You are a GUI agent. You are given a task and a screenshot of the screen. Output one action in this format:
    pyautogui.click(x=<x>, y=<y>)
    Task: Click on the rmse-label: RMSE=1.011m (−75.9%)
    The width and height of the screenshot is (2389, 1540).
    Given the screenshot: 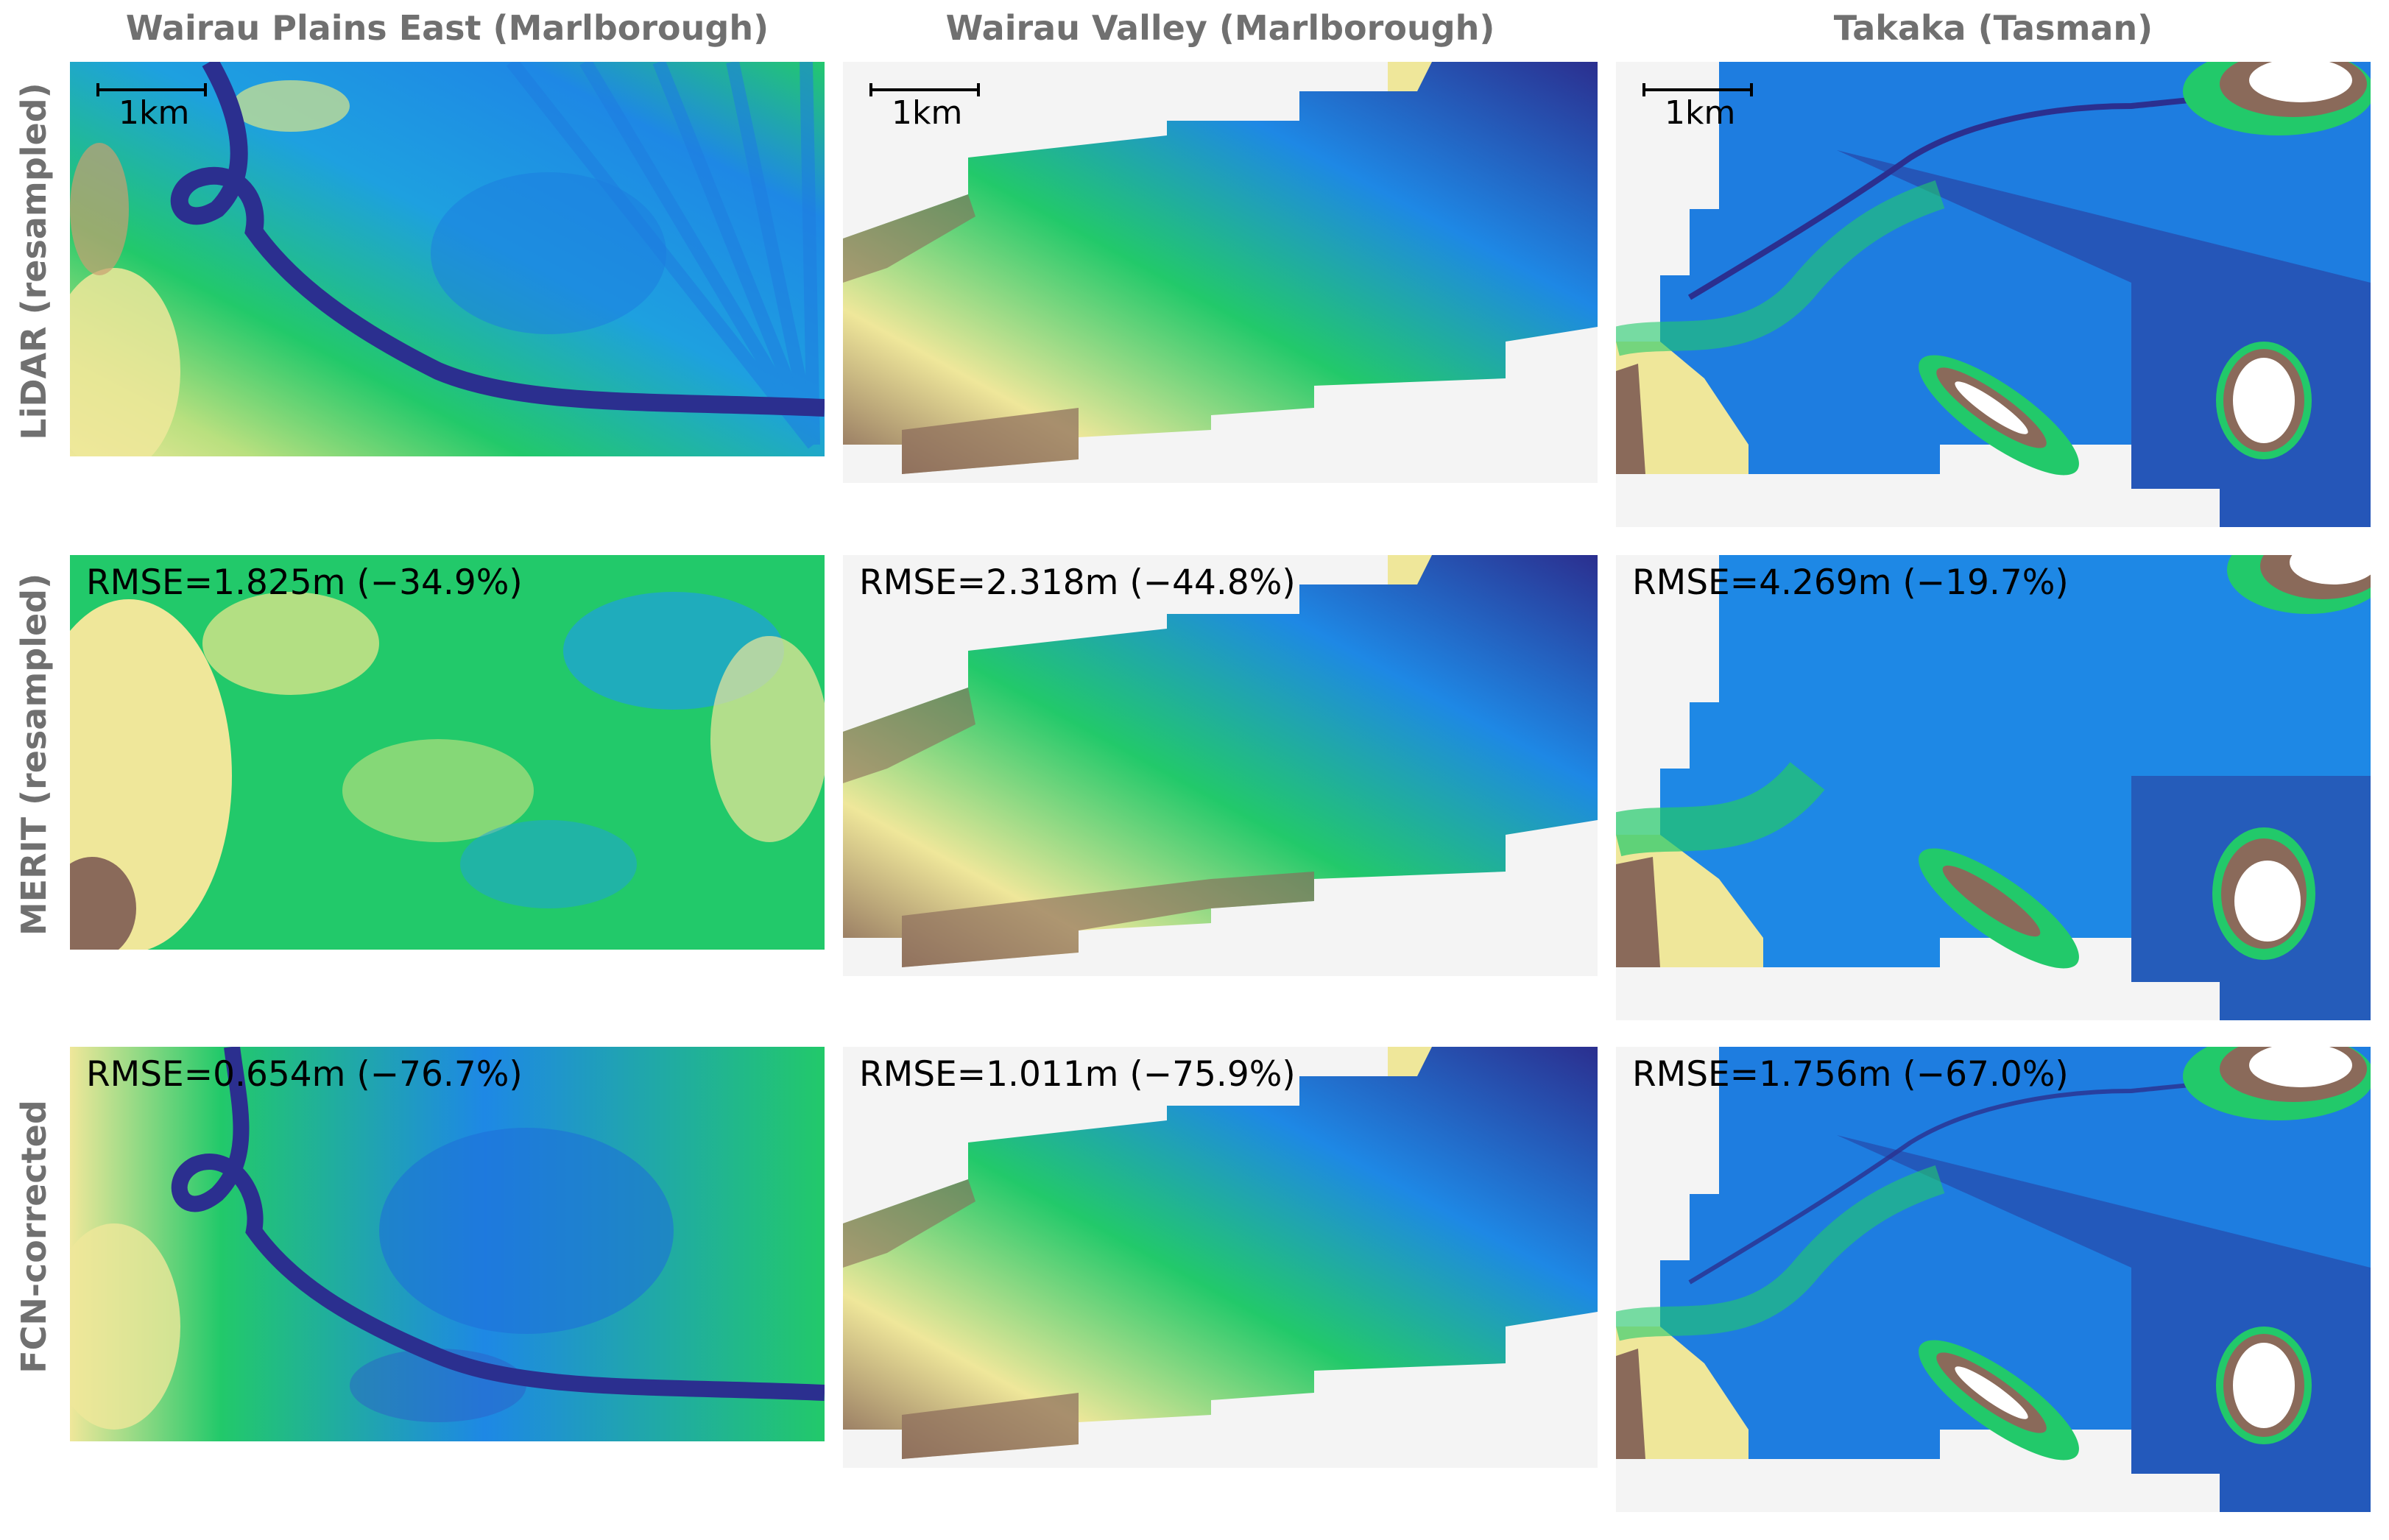 What is the action you would take?
    pyautogui.click(x=1077, y=1074)
    